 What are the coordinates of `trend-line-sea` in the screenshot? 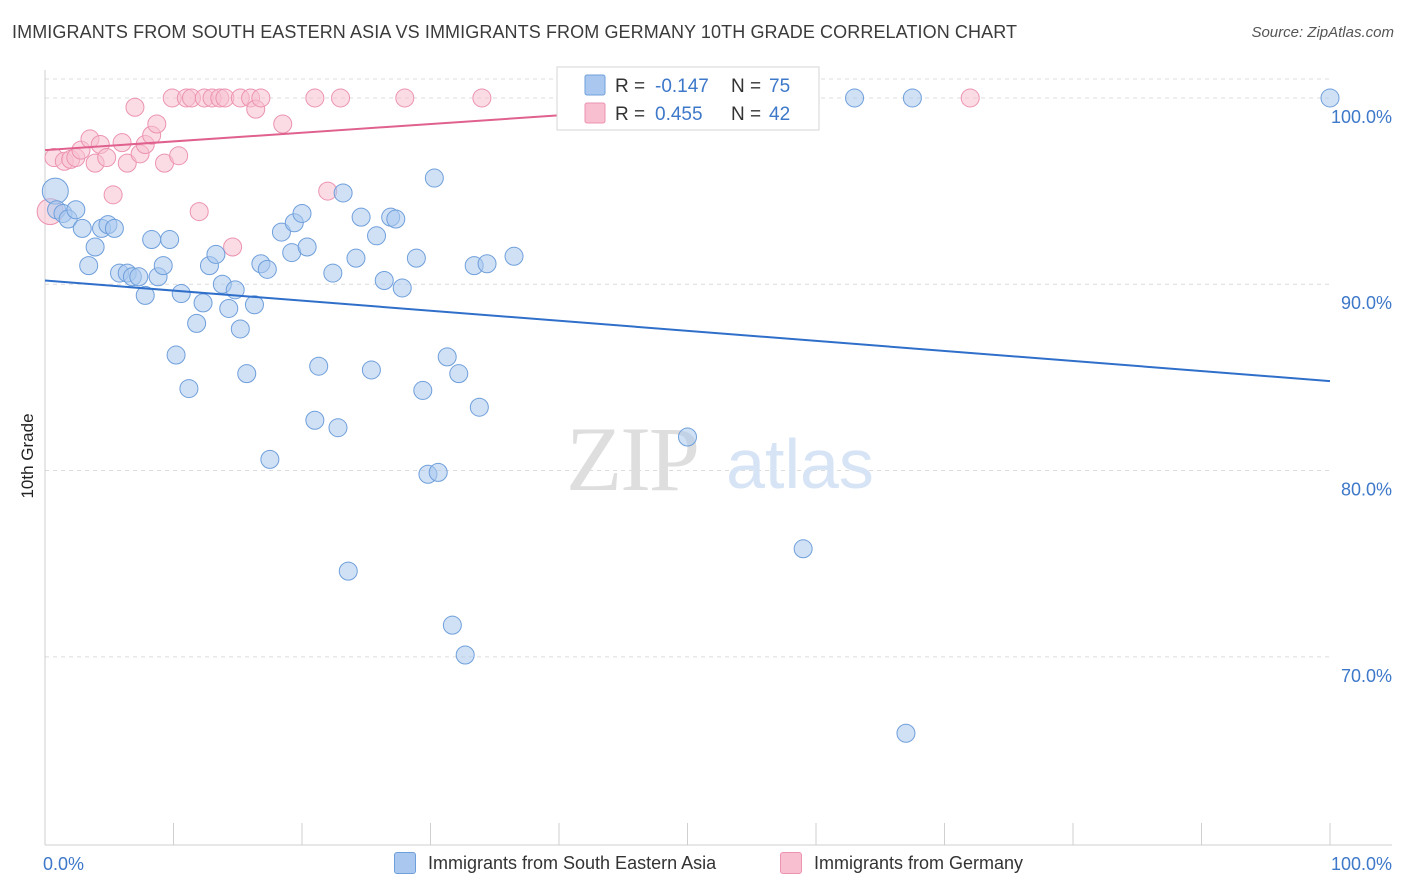 It's located at (687, 331).